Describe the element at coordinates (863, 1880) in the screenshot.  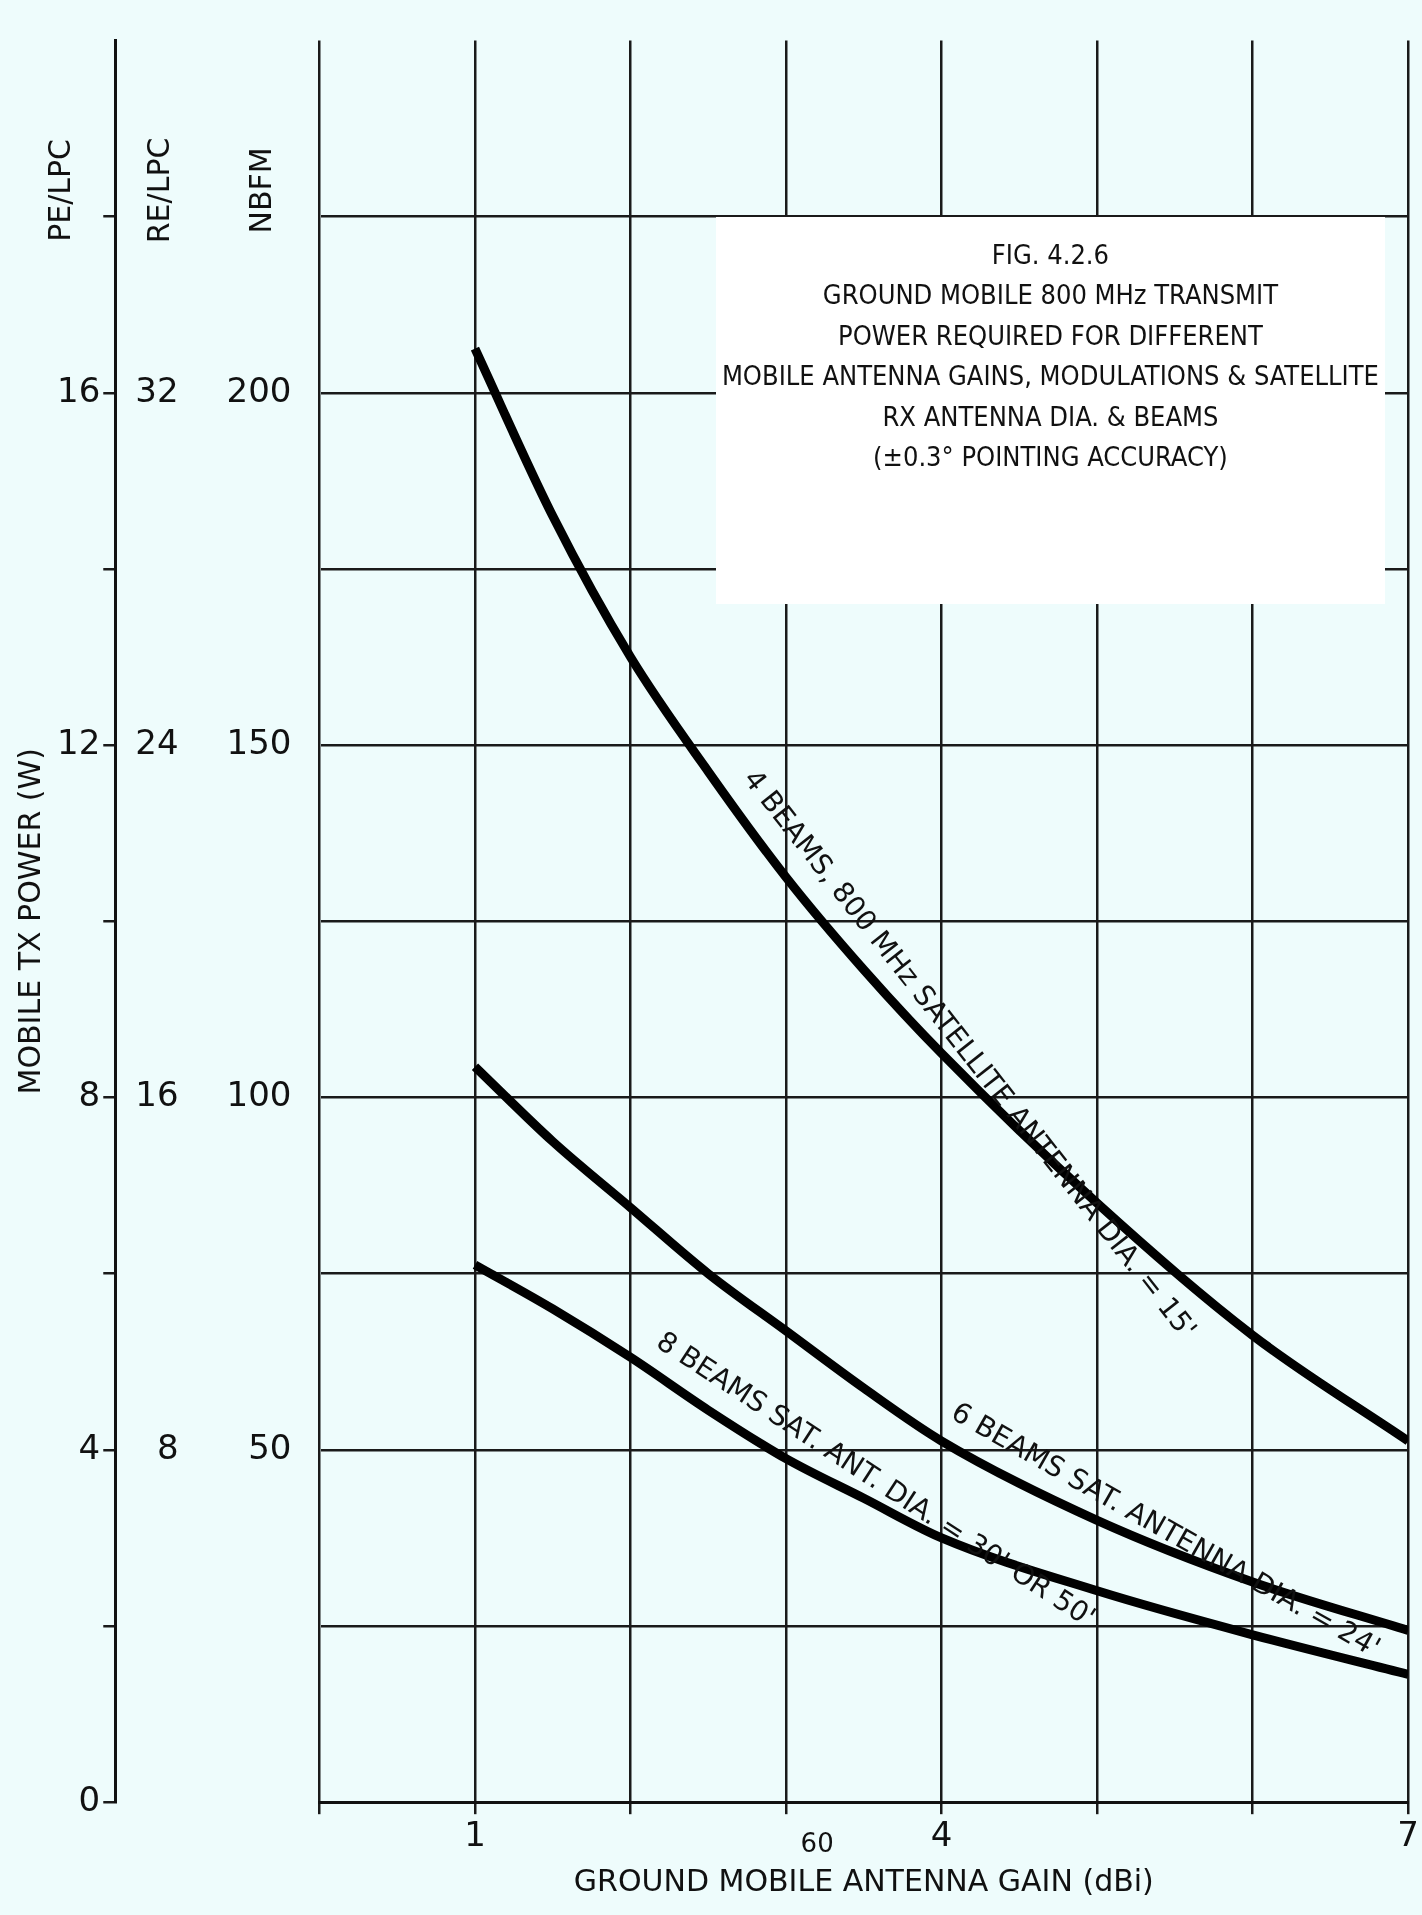
I see `x-axis-title: GROUND MOBILE ANTENNA GAIN (dBi)` at that location.